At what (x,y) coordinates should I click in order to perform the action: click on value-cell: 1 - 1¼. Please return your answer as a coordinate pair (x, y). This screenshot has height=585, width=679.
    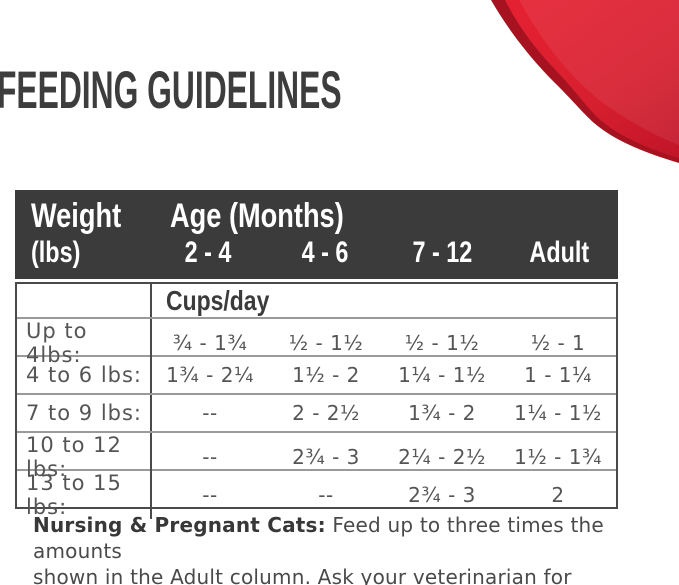
    Looking at the image, I should click on (558, 375).